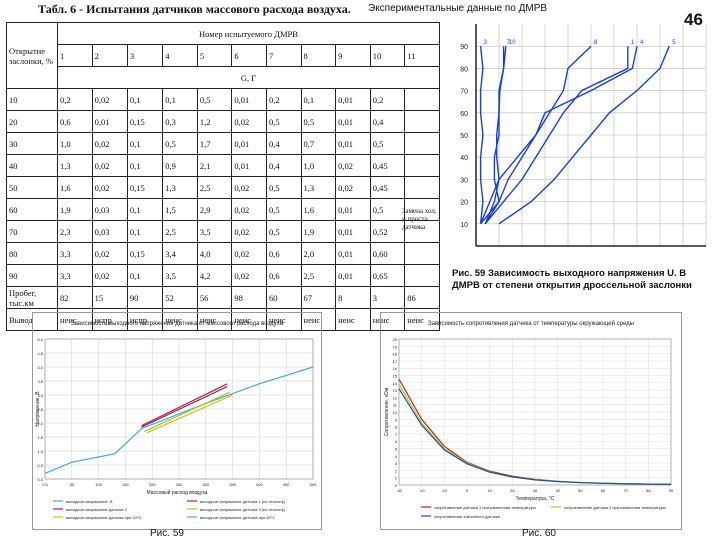  What do you see at coordinates (467, 516) in the screenshot?
I see `legend-entry: сопротивление эталонного датчика` at bounding box center [467, 516].